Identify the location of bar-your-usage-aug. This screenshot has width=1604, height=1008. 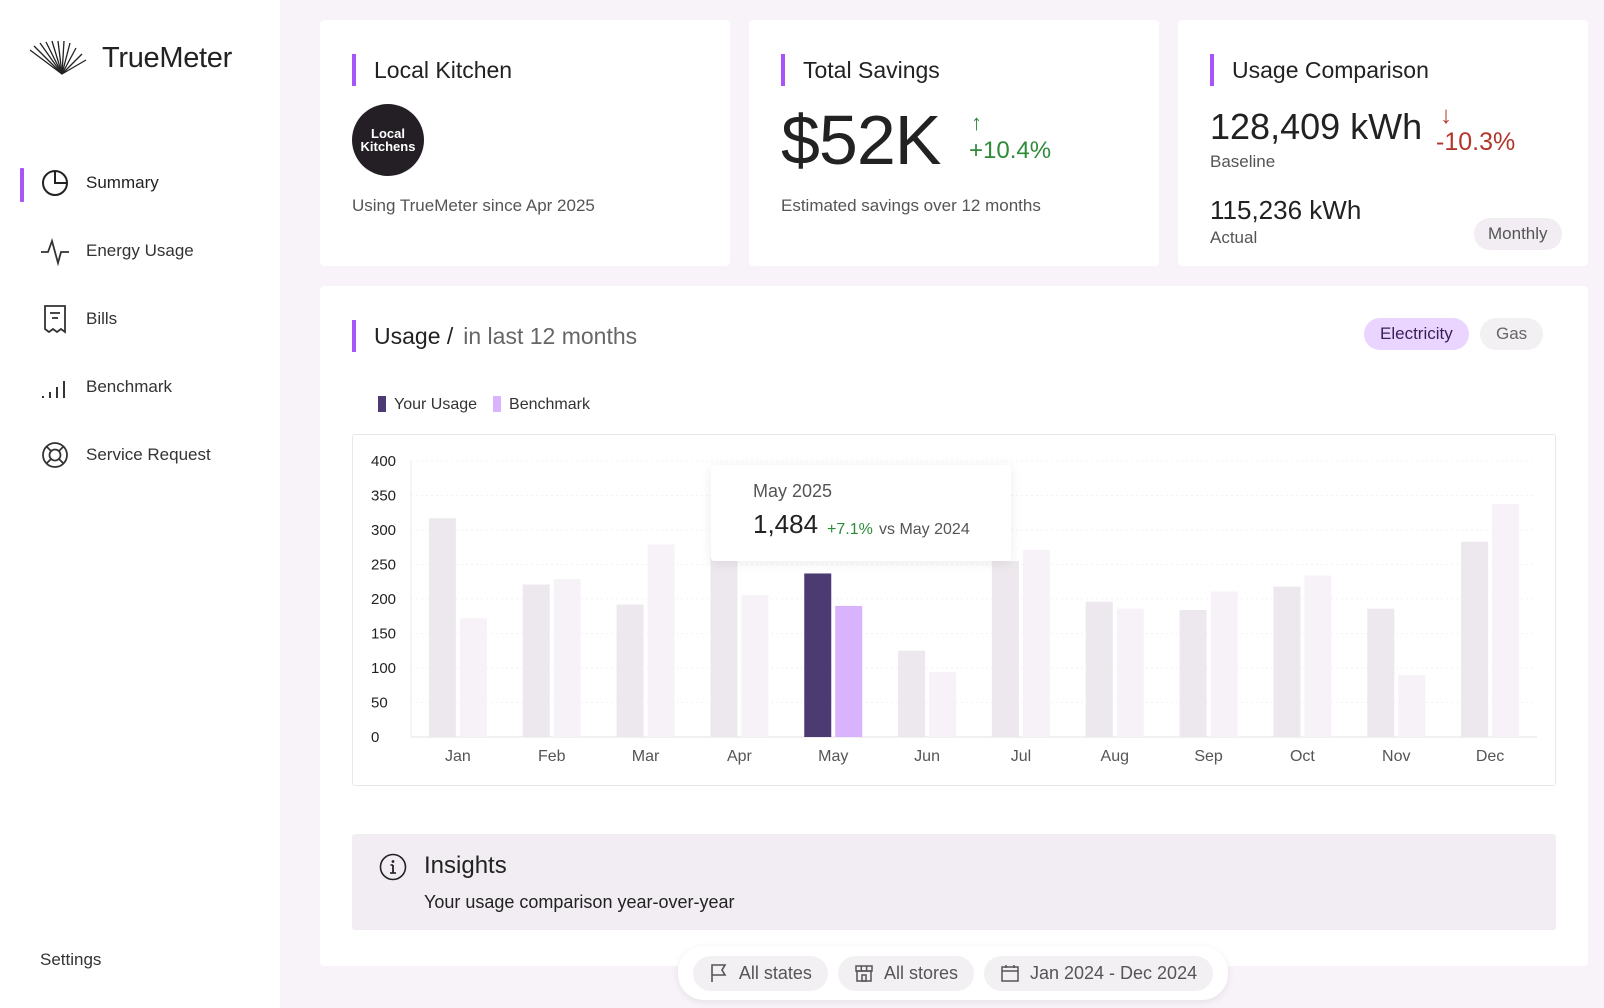
(1099, 669).